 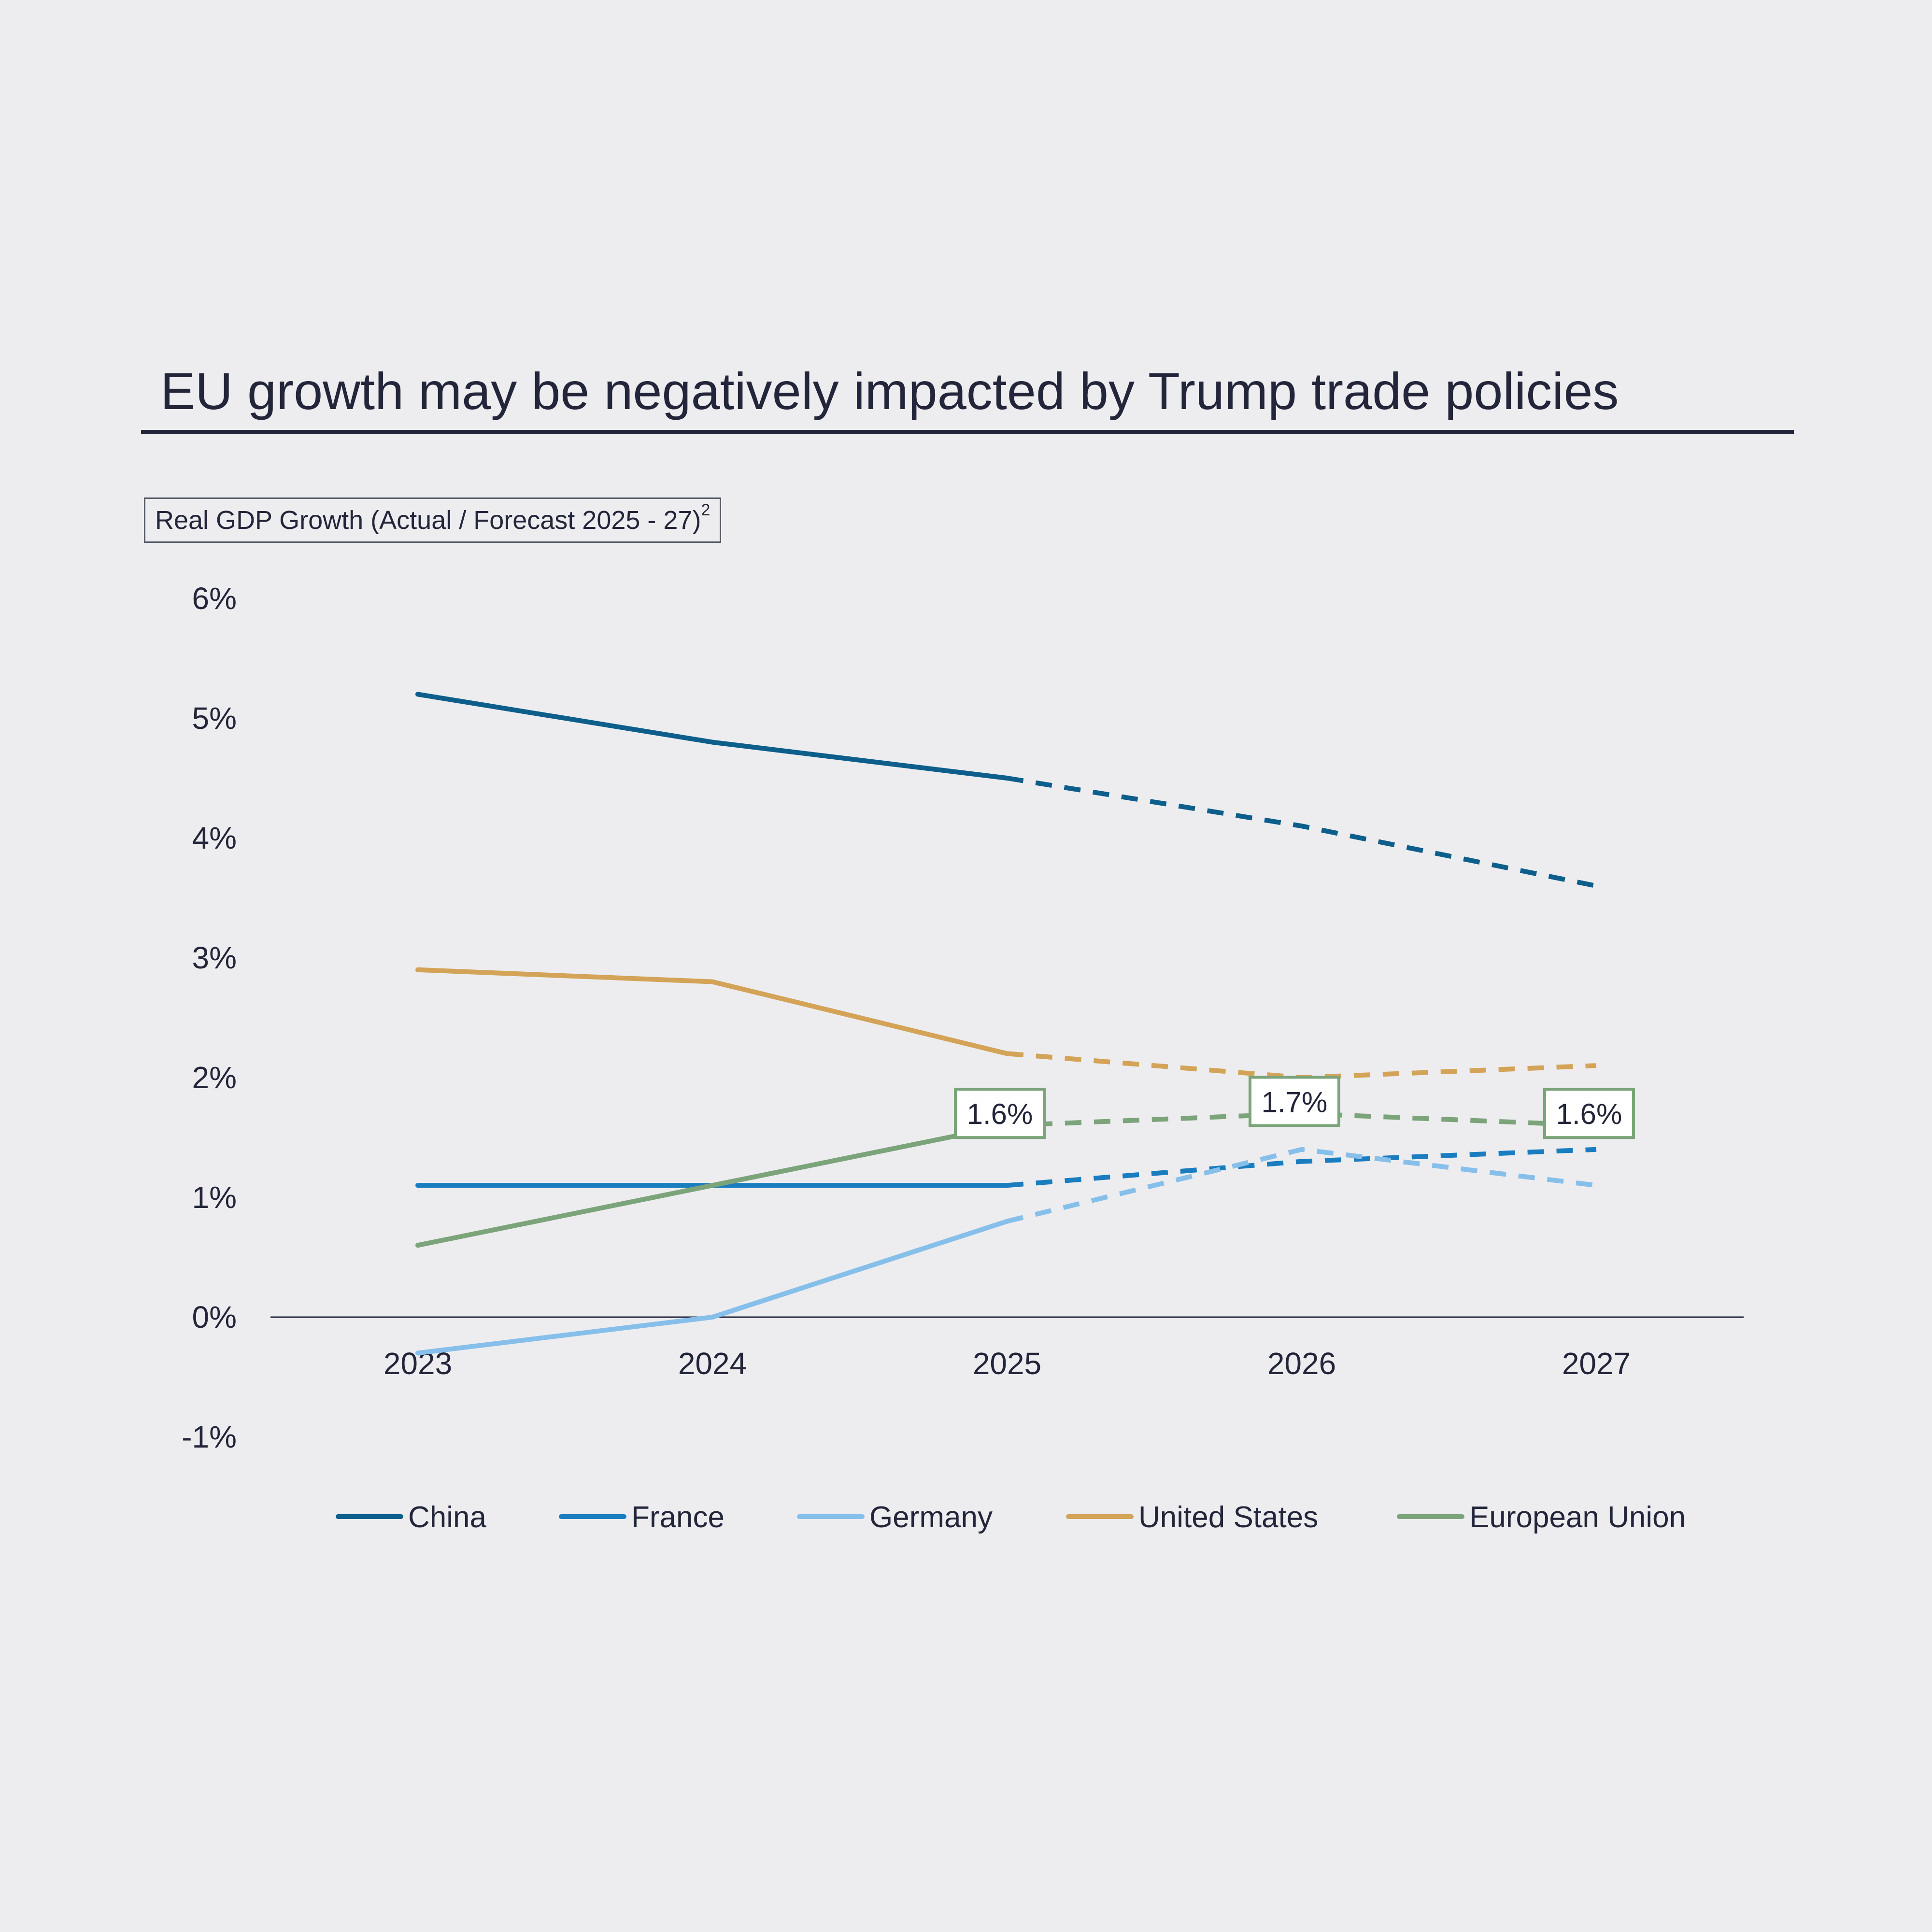 What do you see at coordinates (1596, 1363) in the screenshot?
I see `x-tick-label-2027: 2027` at bounding box center [1596, 1363].